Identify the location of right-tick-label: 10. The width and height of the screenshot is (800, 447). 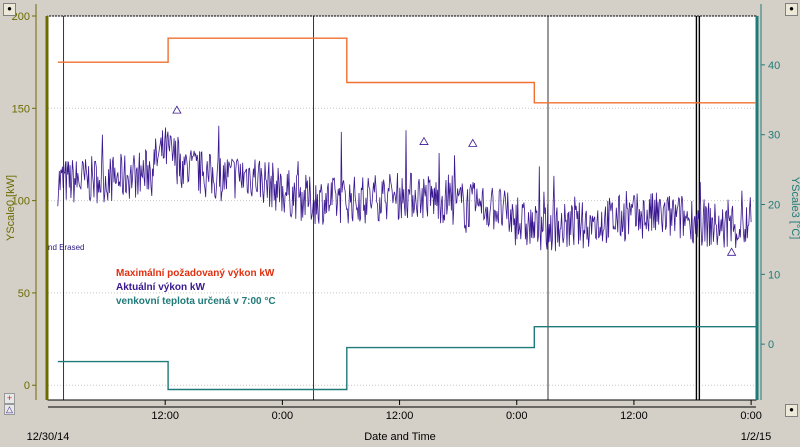
(774, 275).